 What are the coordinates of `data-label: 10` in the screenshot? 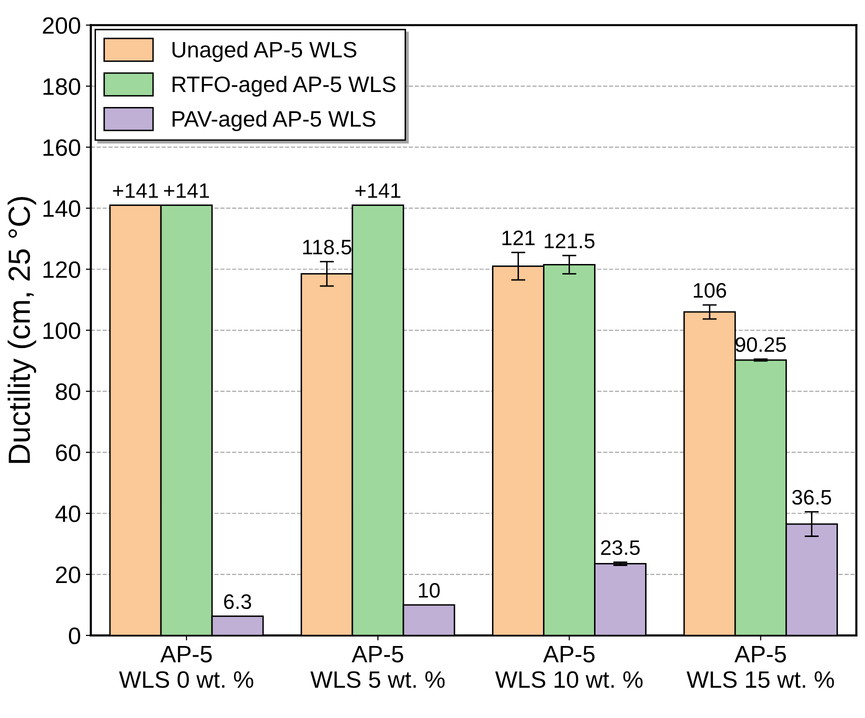 It's located at (429, 590).